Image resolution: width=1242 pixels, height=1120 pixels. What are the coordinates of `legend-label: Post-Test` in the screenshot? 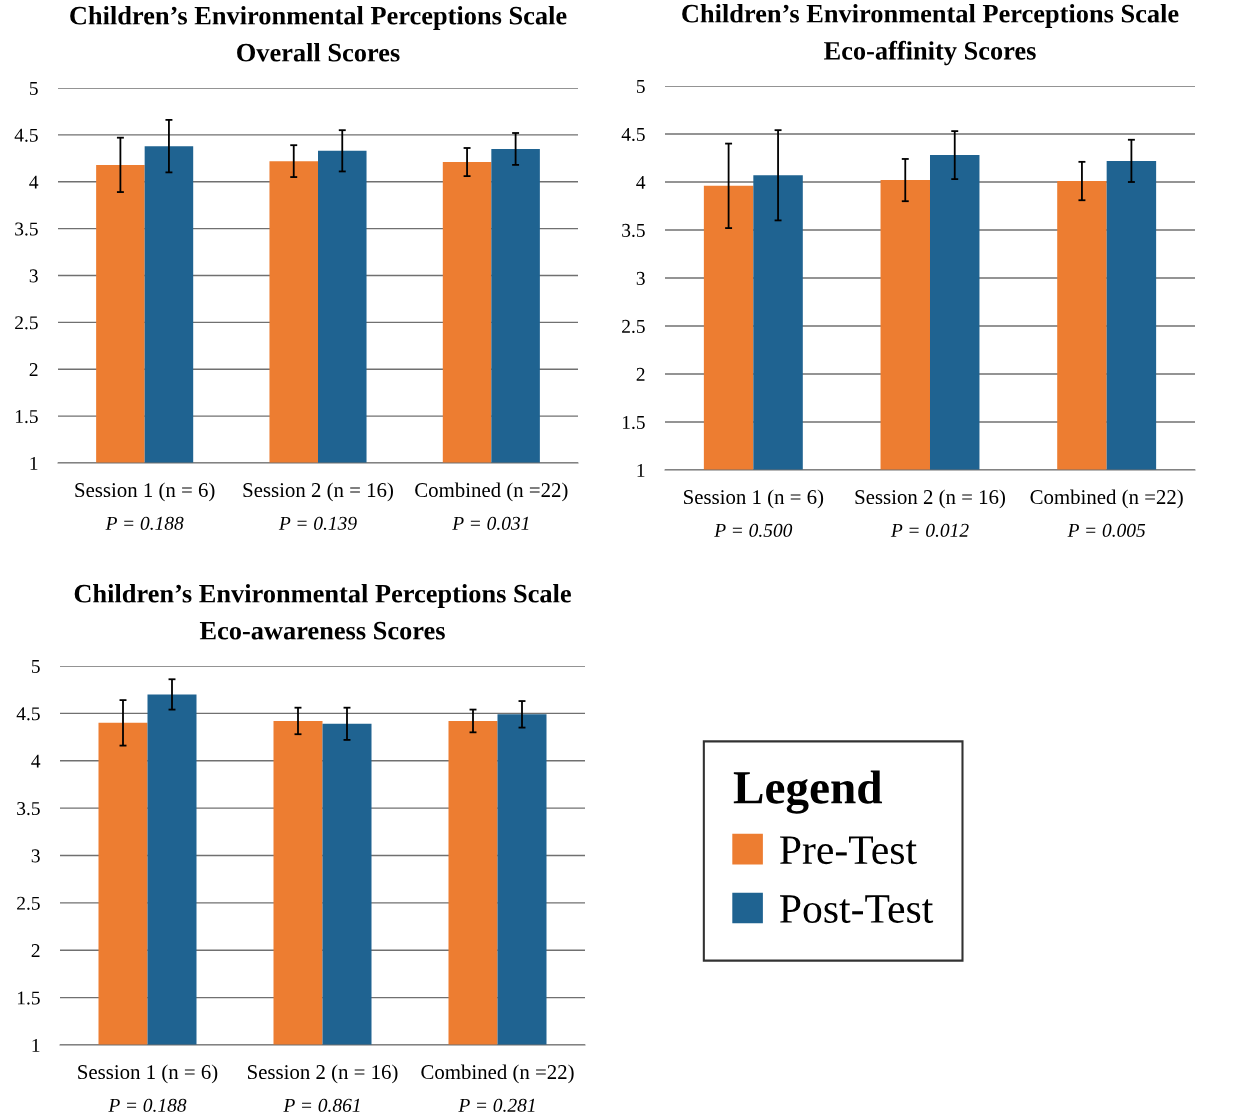 It's located at (857, 909).